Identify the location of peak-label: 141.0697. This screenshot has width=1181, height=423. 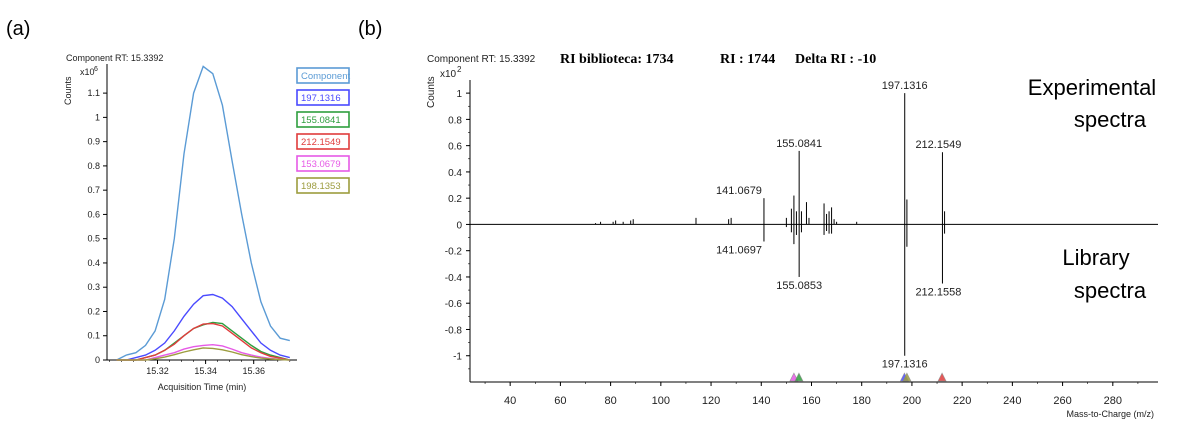
(739, 251).